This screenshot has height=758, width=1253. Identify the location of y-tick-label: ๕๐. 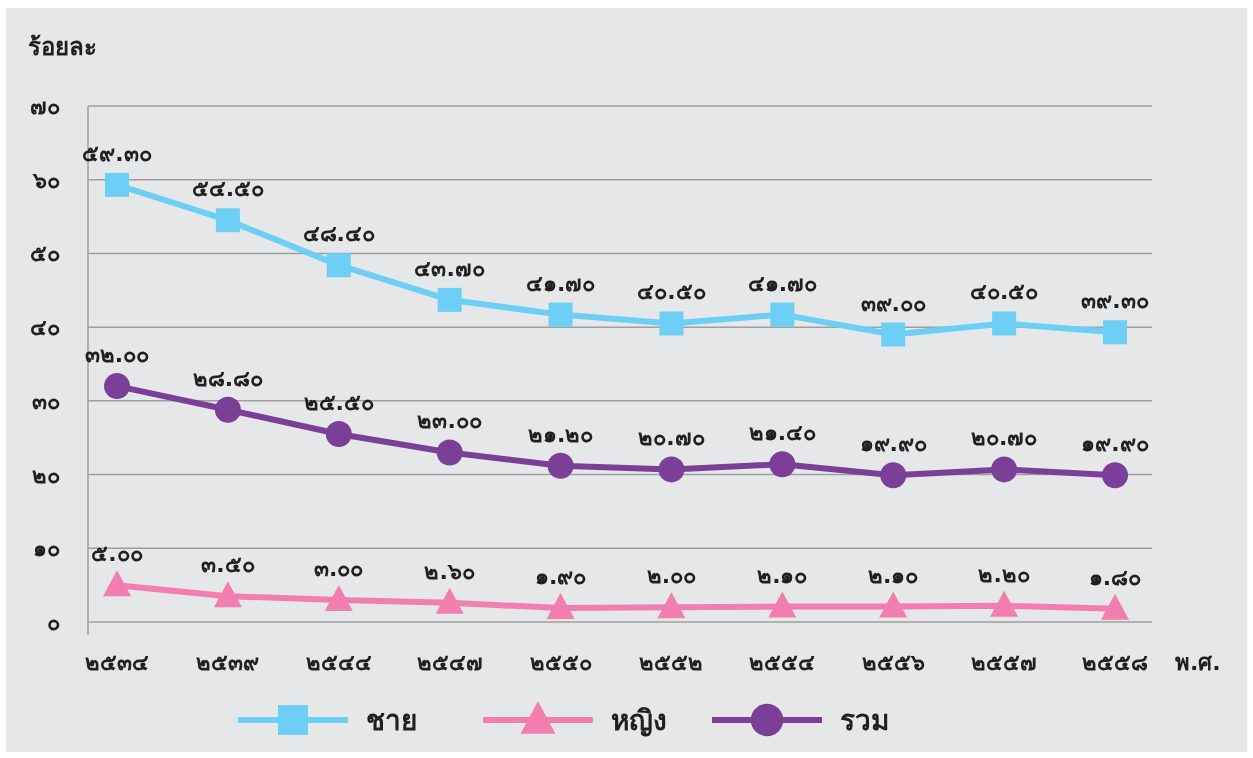
(45, 254).